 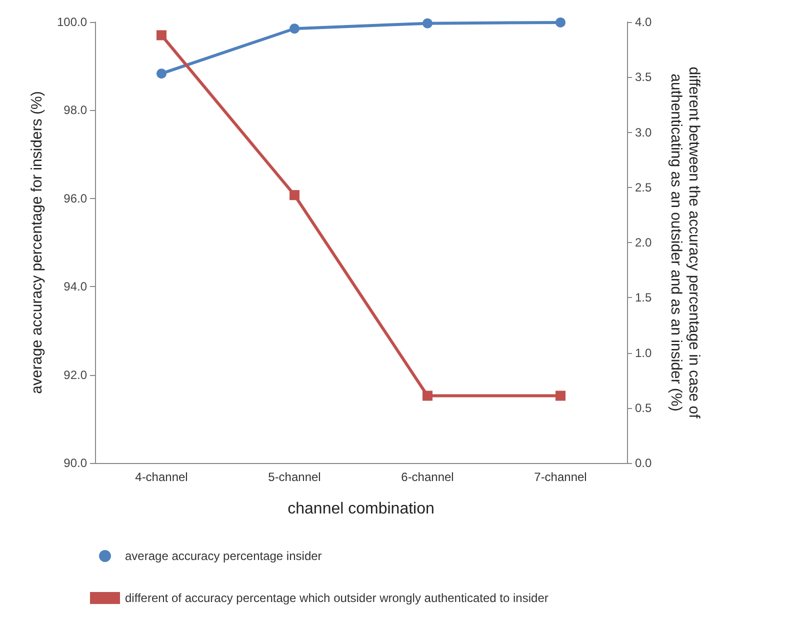 What do you see at coordinates (643, 243) in the screenshot?
I see `y2-tick-label: 2.0` at bounding box center [643, 243].